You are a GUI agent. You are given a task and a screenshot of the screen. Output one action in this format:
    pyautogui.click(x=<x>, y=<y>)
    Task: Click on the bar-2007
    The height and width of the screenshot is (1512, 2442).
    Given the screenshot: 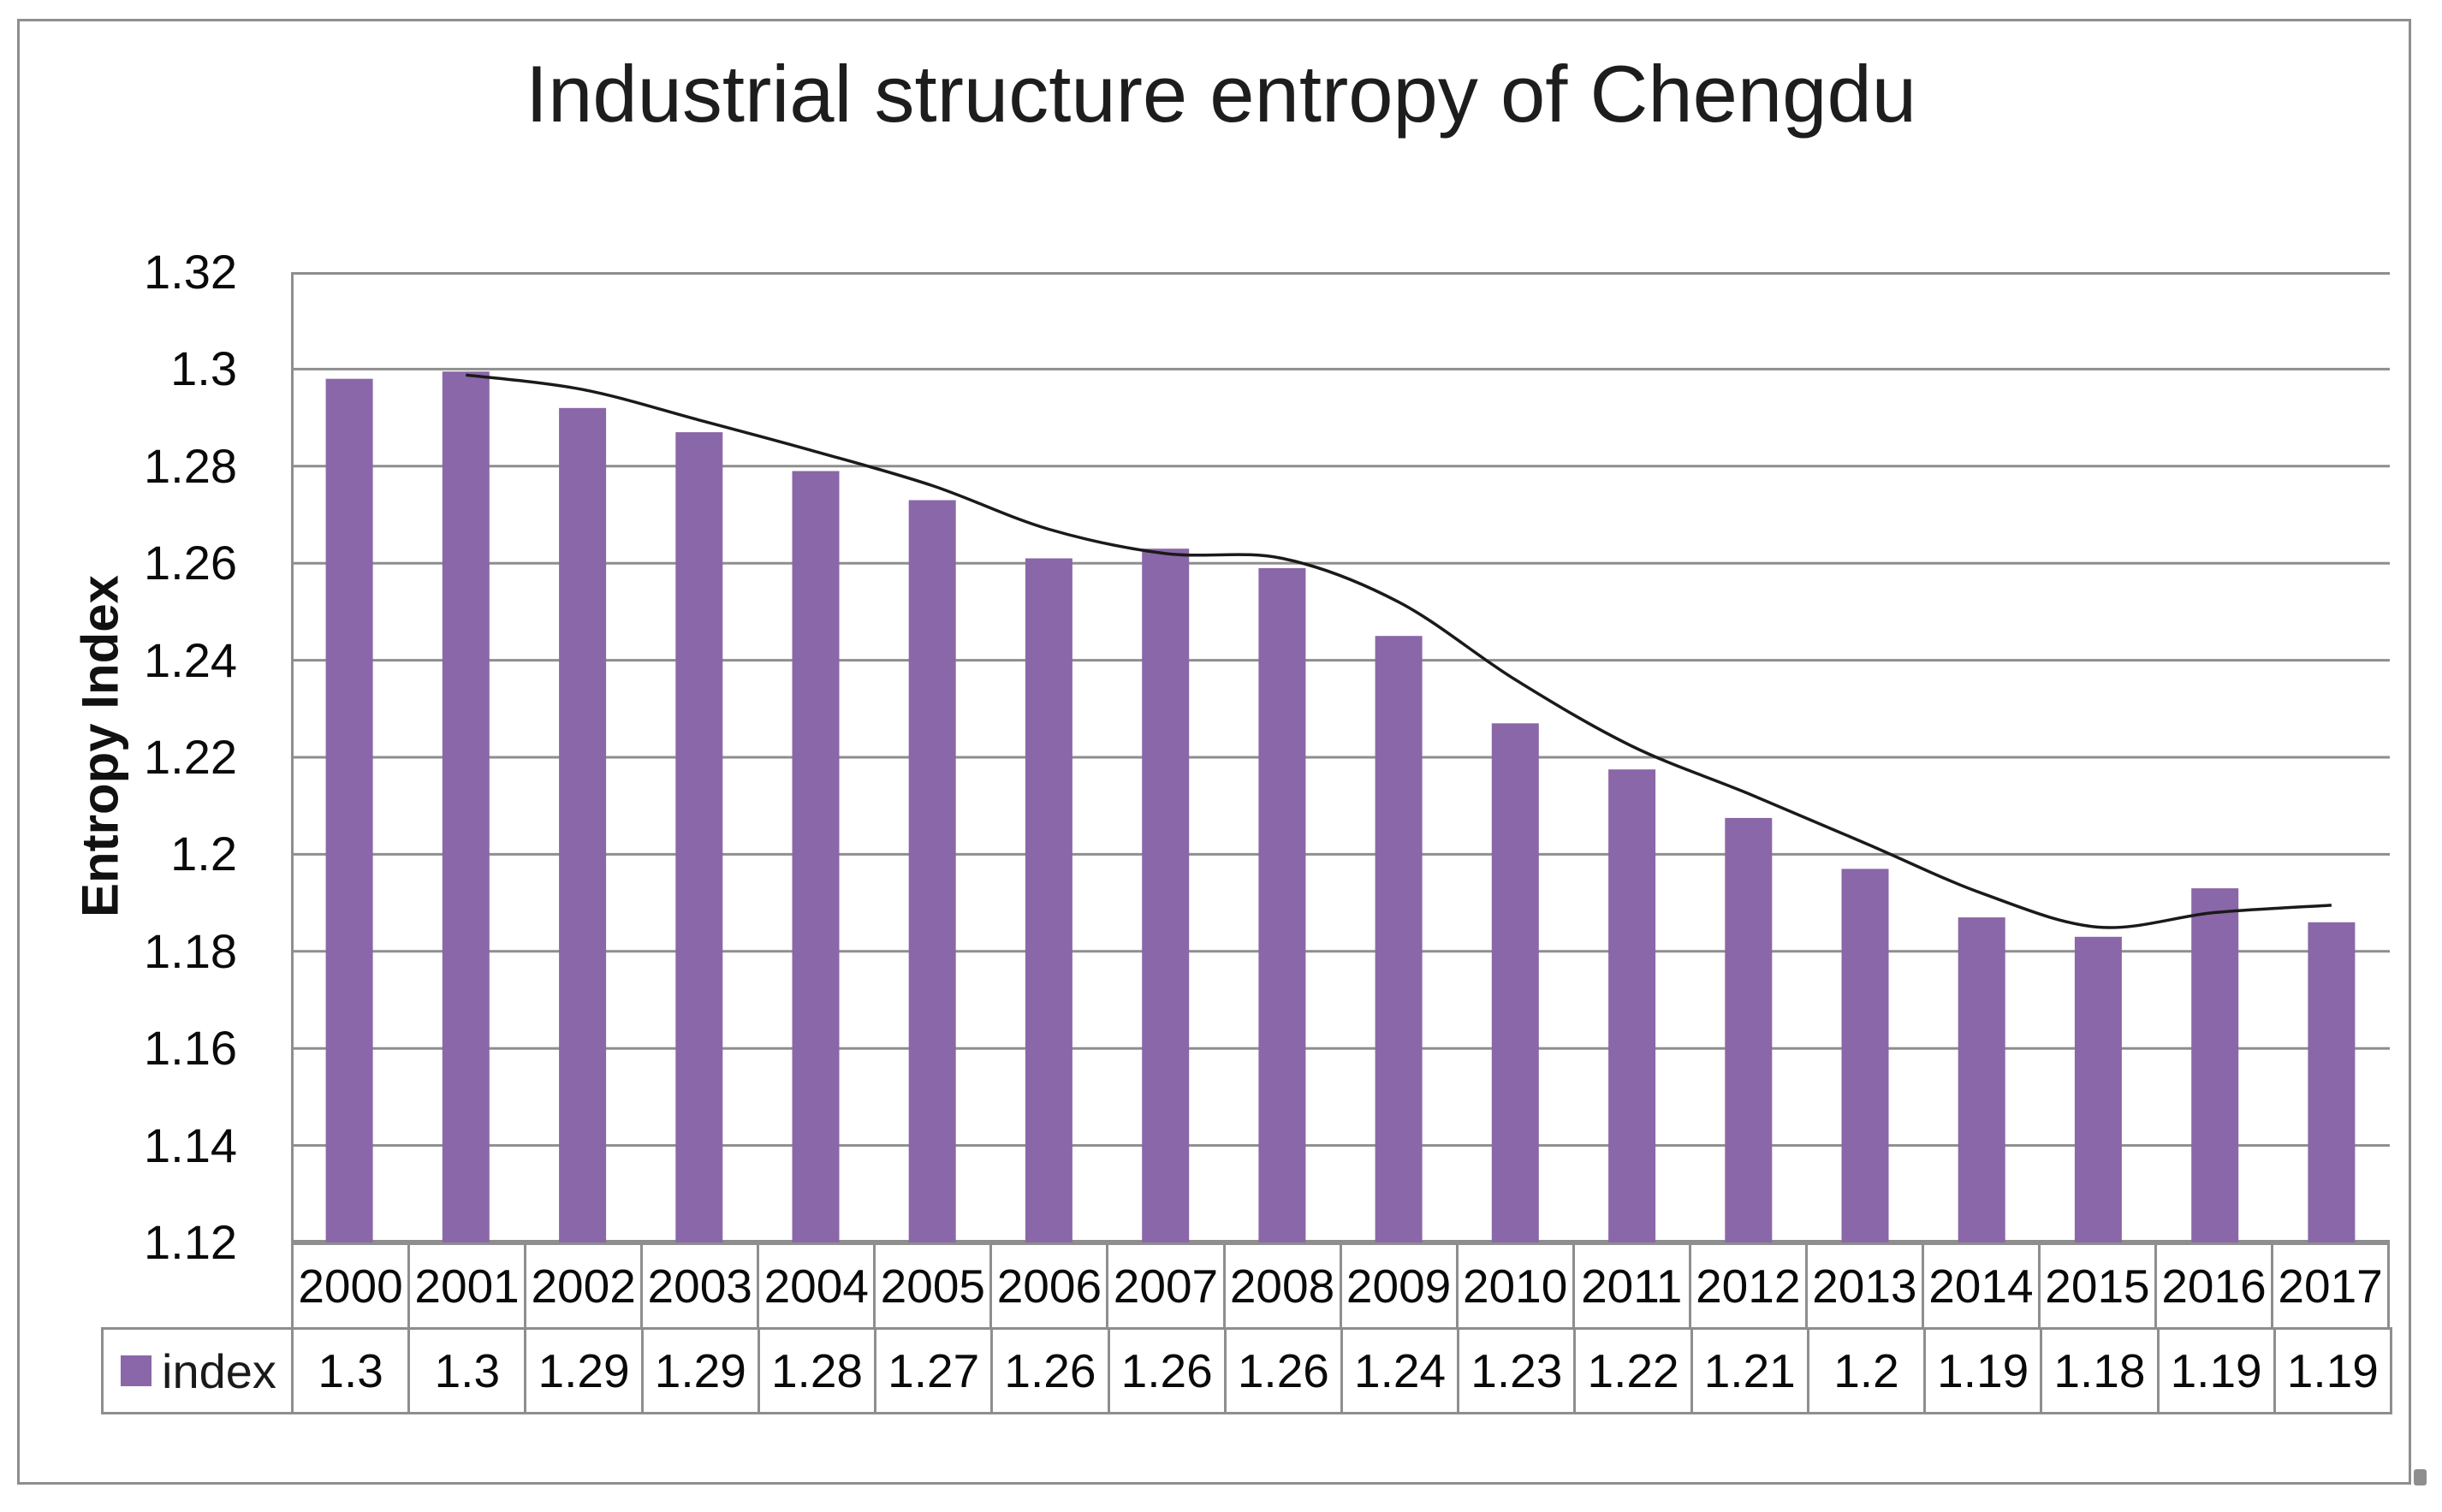 What is the action you would take?
    pyautogui.click(x=1166, y=895)
    